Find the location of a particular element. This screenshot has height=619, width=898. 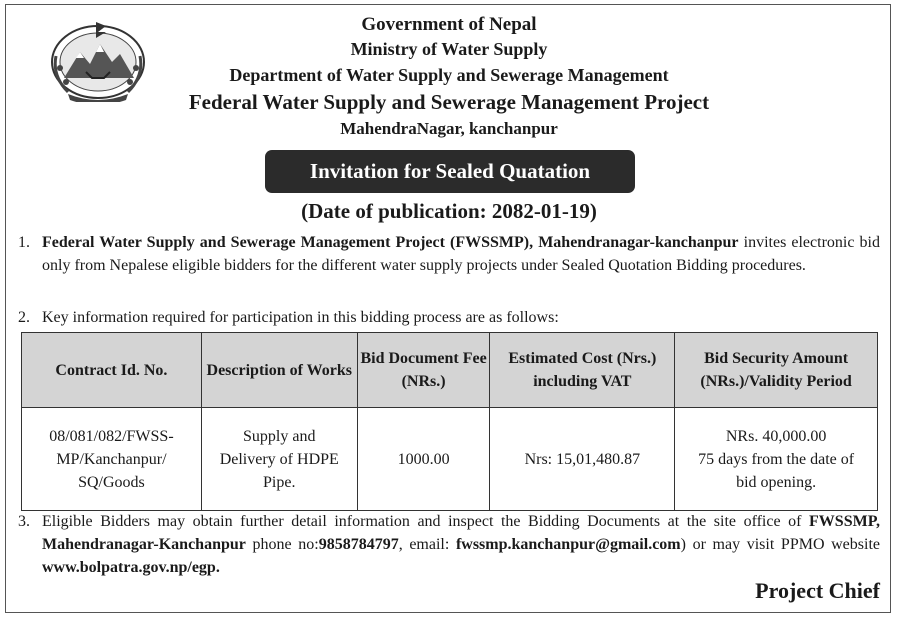

notice-title: Invitation for Sealed Quatation is located at coordinates (450, 171).